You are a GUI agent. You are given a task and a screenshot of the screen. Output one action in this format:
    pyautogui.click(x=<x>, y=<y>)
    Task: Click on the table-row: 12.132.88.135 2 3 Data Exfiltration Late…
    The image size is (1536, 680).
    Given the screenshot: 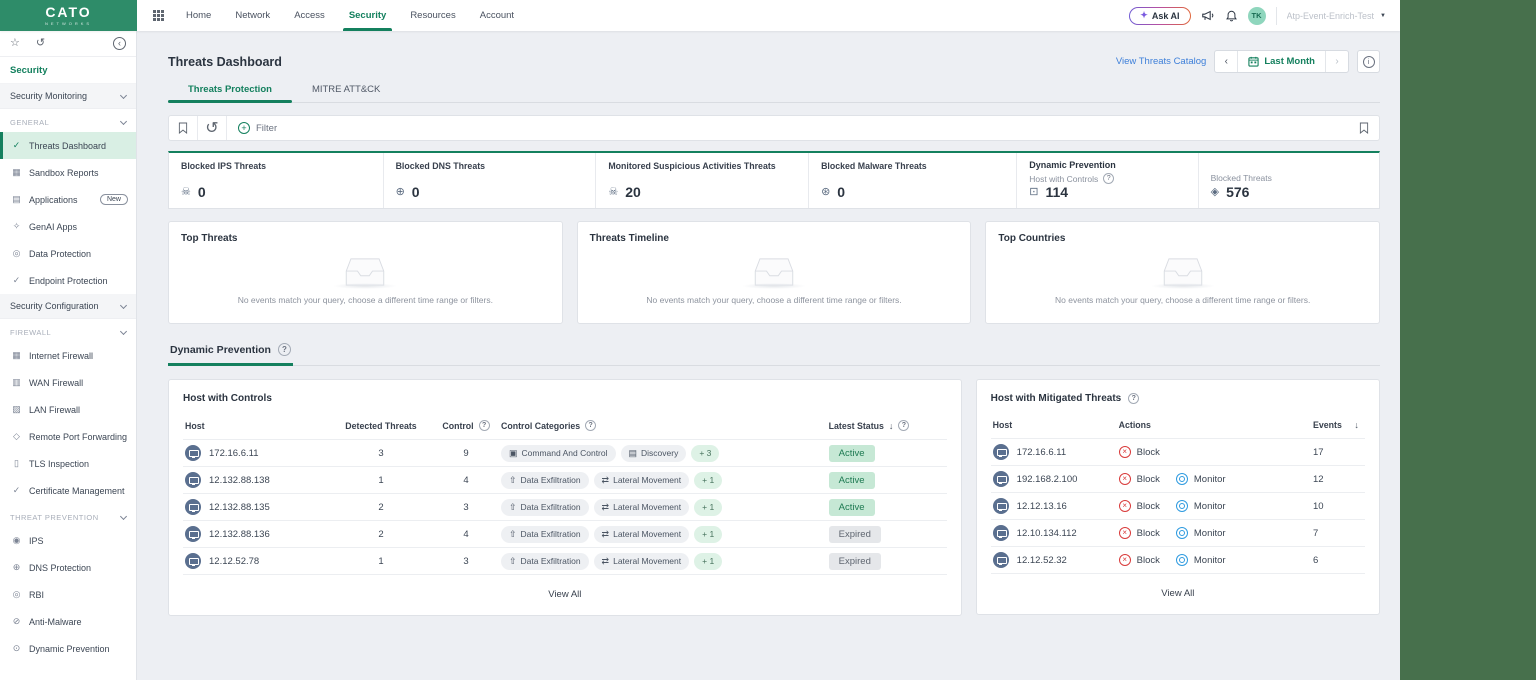 What is the action you would take?
    pyautogui.click(x=565, y=506)
    